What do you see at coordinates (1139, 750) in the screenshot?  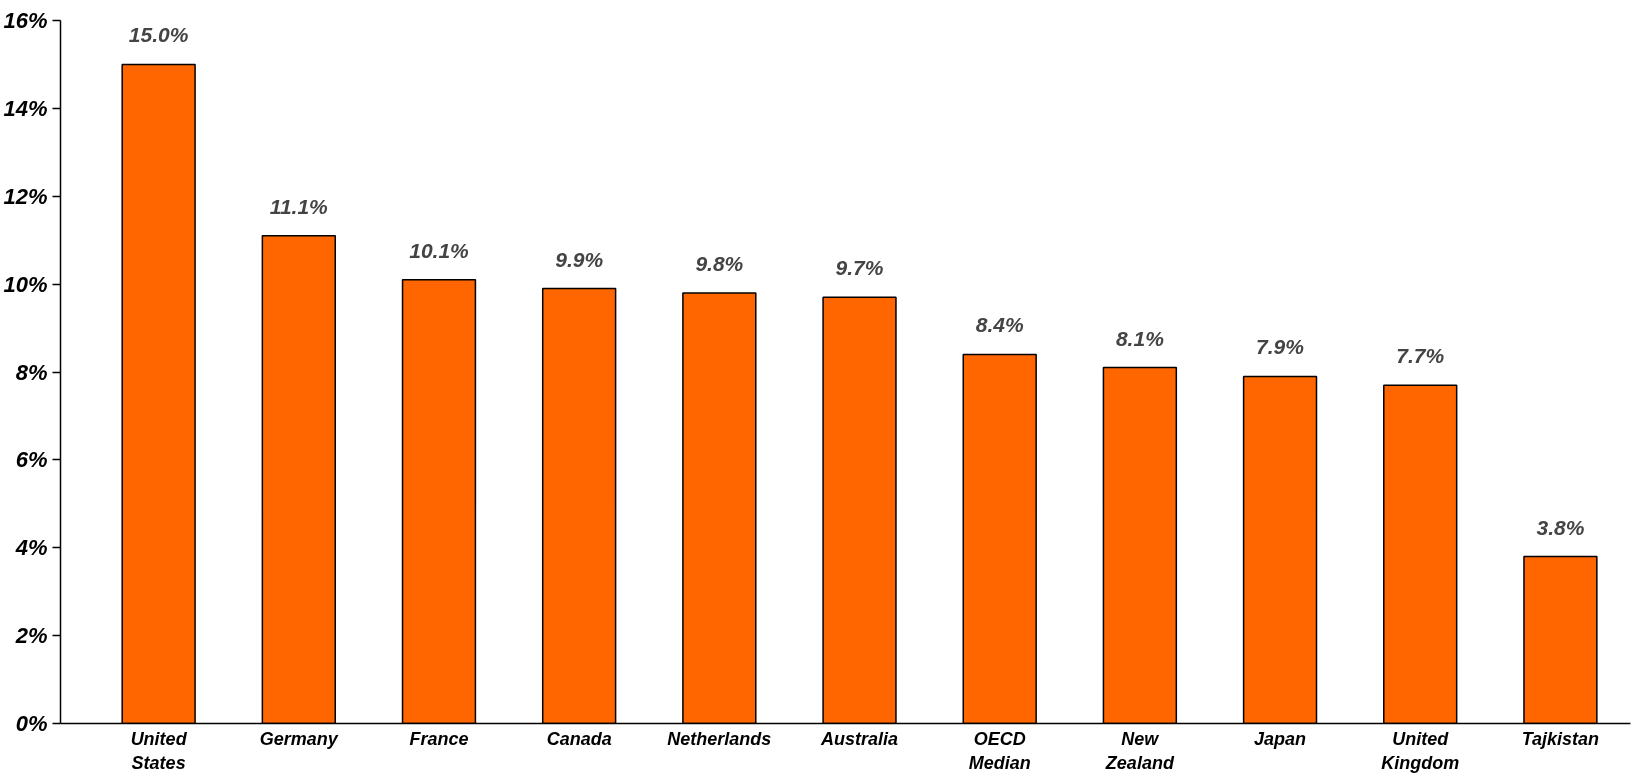 I see `x-tick-label: New Zealand` at bounding box center [1139, 750].